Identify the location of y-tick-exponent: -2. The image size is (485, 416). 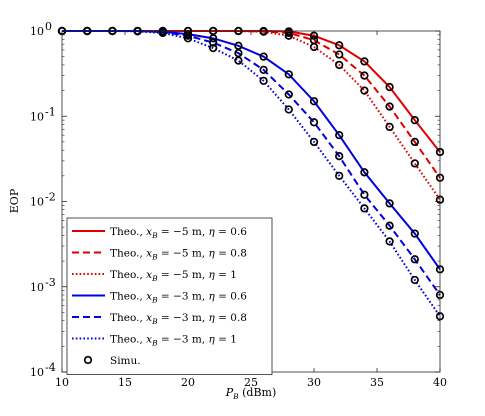
(50, 197).